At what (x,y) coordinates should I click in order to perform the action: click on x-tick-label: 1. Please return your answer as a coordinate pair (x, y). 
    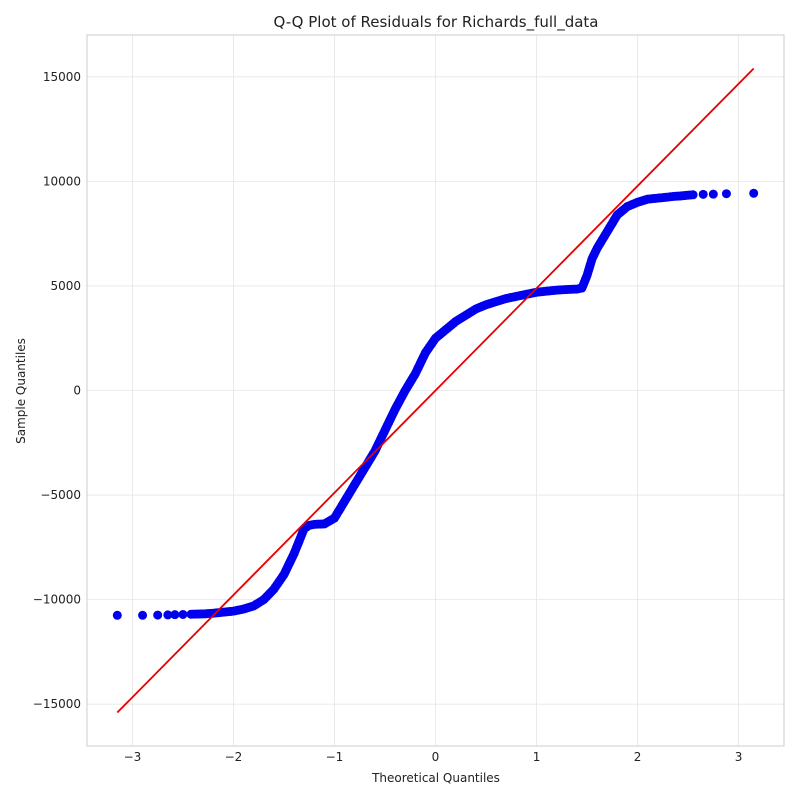
    Looking at the image, I should click on (537, 757).